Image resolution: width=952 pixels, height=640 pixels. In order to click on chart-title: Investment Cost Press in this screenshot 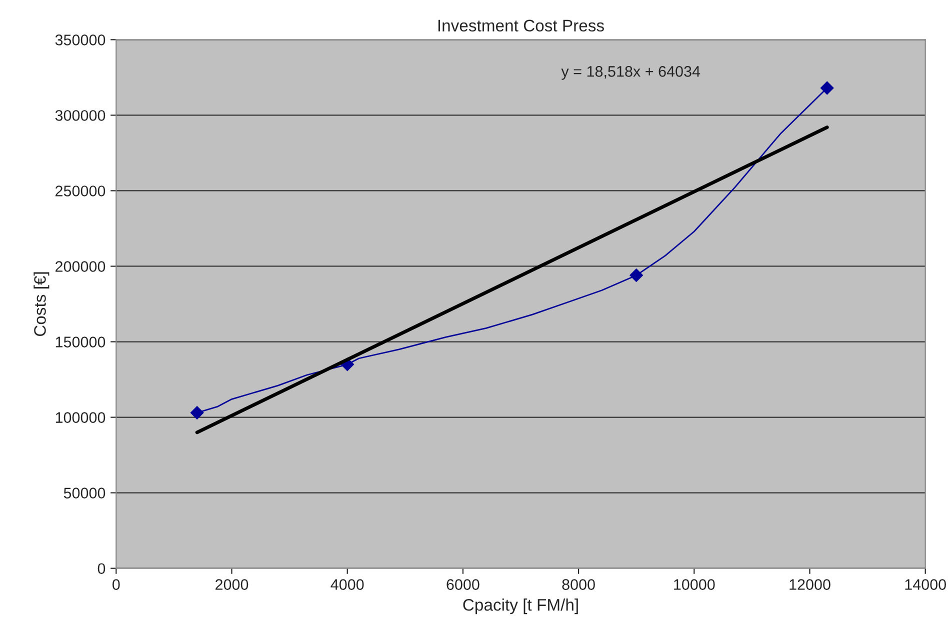, I will do `click(521, 26)`.